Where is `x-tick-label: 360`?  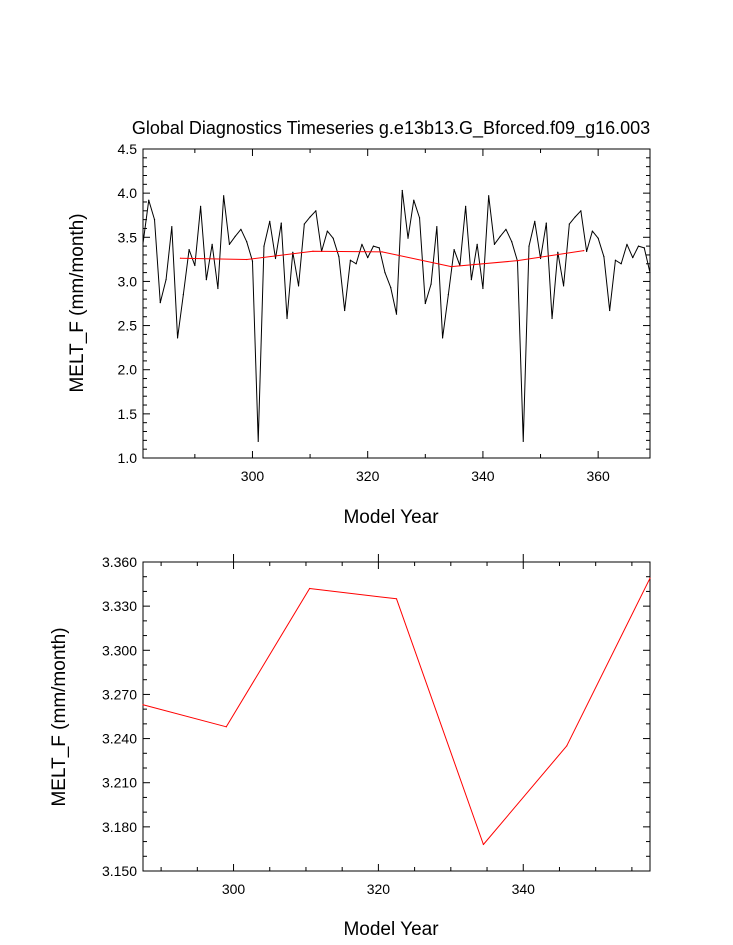
x-tick-label: 360 is located at coordinates (598, 476).